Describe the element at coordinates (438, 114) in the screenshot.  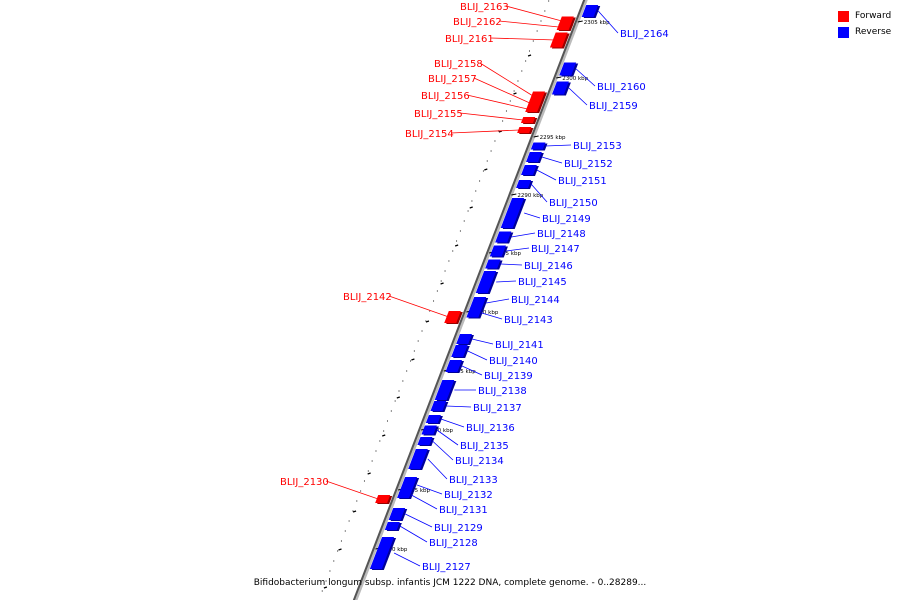
I see `gene-label: BLIJ_2155` at that location.